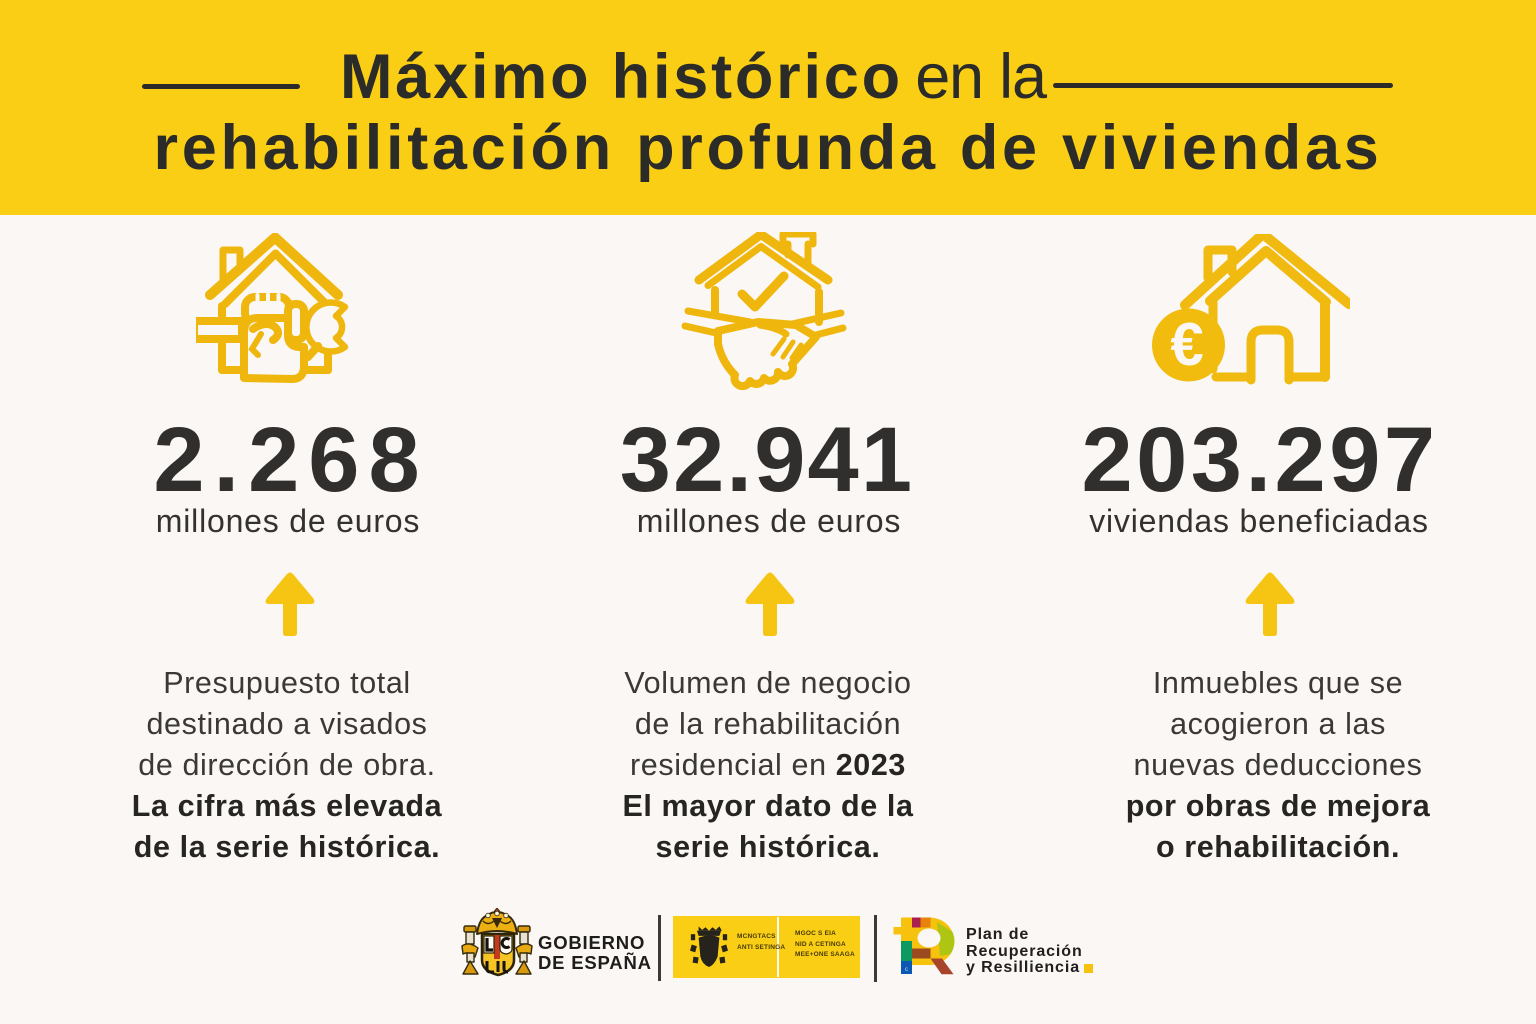  Describe the element at coordinates (906, 970) in the screenshot. I see `svg-text: c` at that location.